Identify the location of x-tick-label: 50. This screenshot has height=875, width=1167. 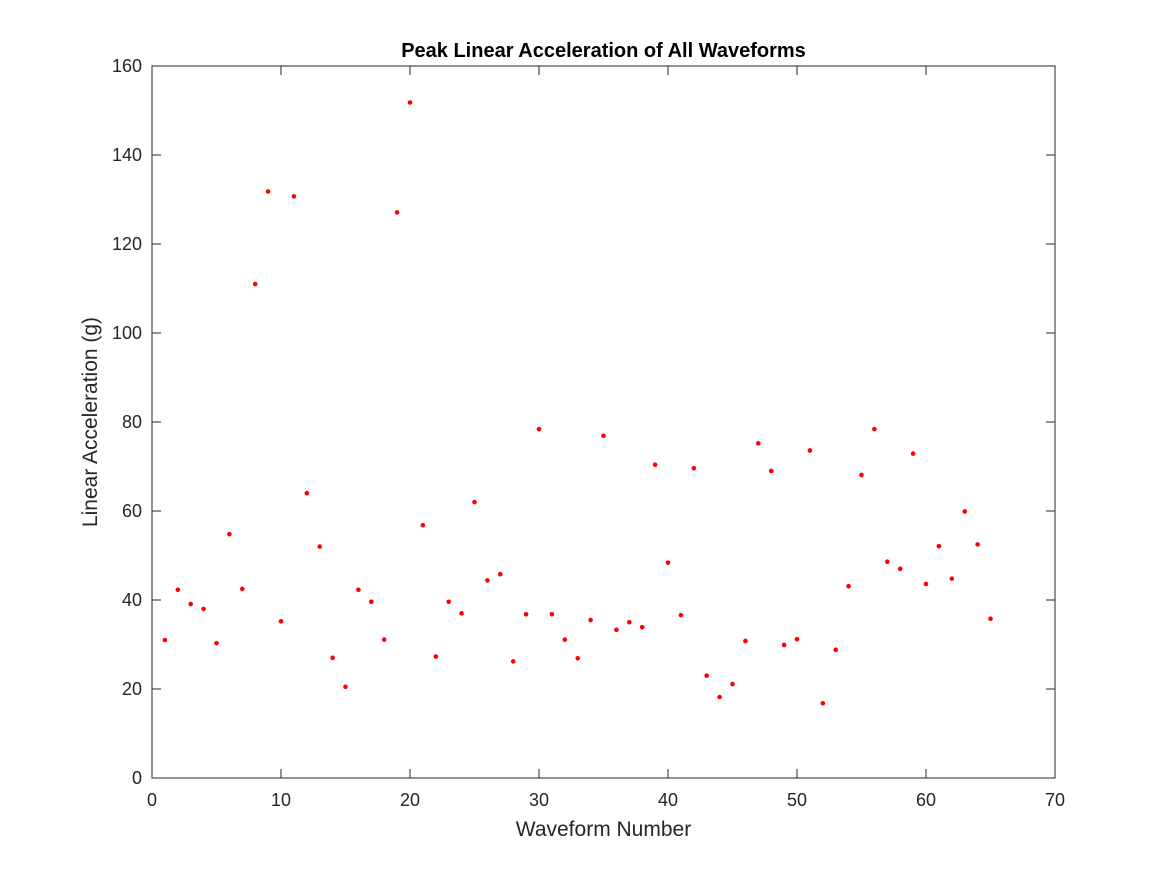
(797, 800).